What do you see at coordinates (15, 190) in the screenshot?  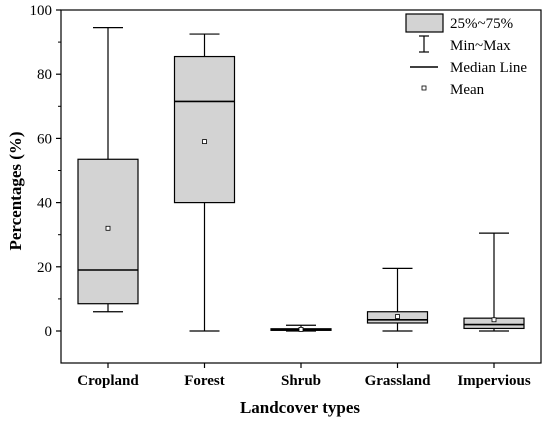 I see `y-axis-title: Percentages (%)` at bounding box center [15, 190].